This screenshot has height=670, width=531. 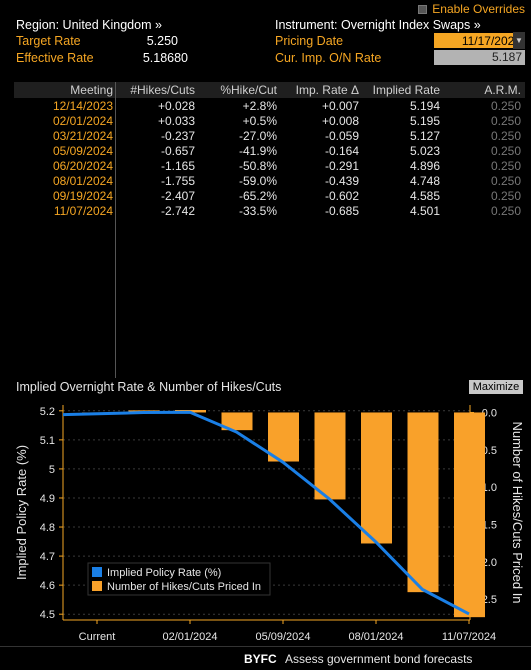 I want to click on table-row: 11/07/2024 -2.742 -33.5% -0.685 4.501 0.250, so click(x=265, y=211).